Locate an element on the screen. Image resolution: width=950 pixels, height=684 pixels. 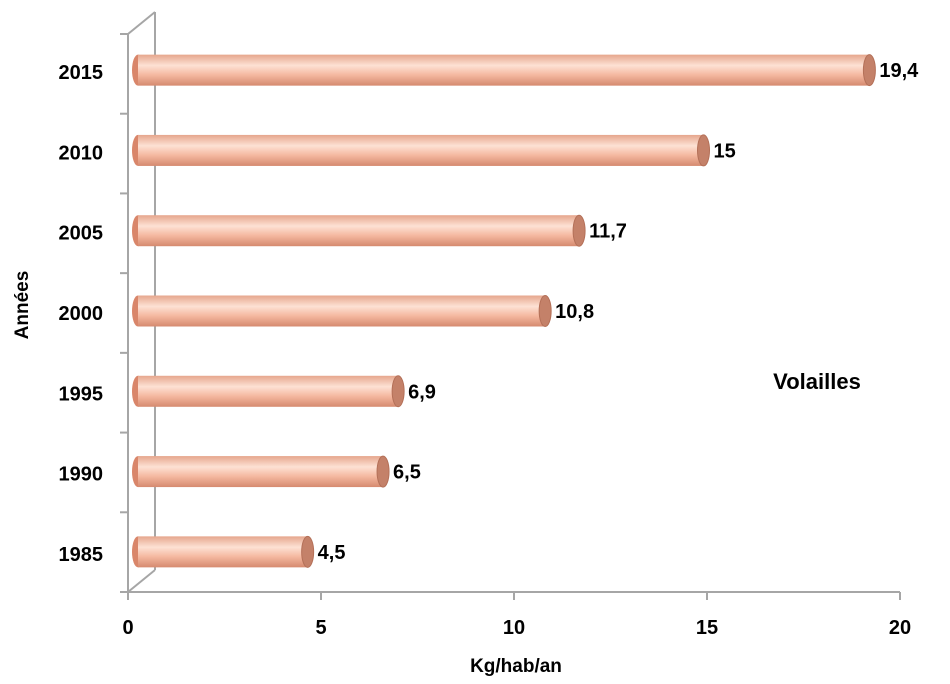
data-label: 6,9 is located at coordinates (422, 392).